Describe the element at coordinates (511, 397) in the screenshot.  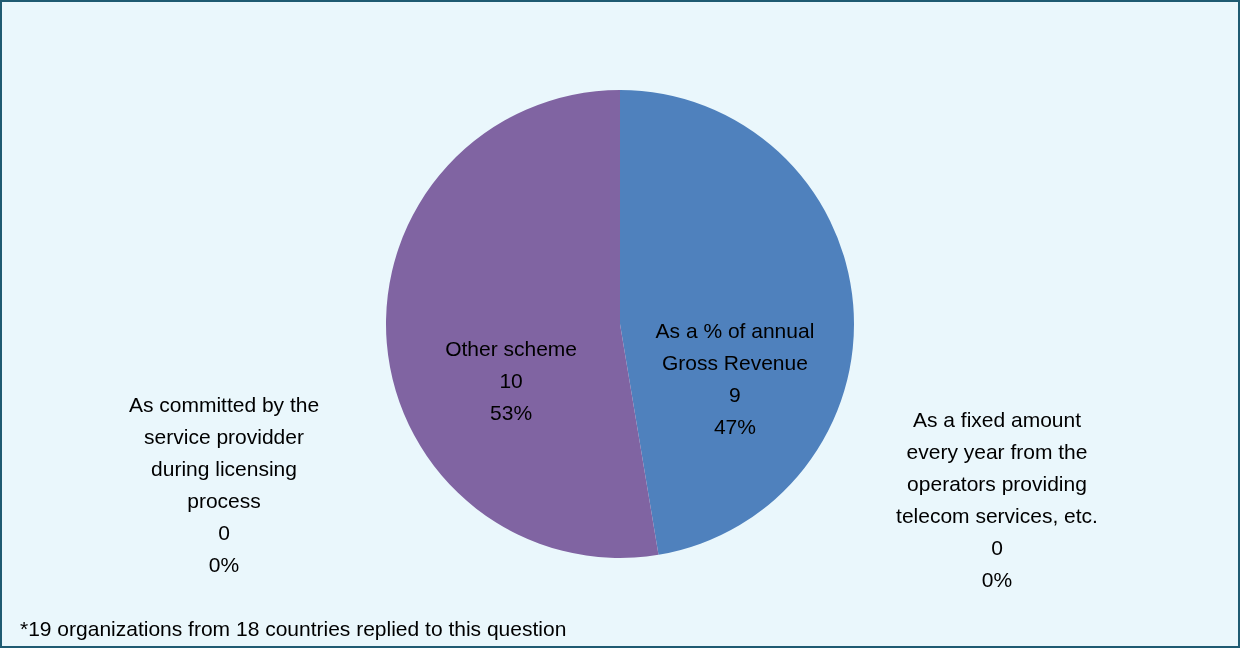
I see `data-label: 10 53%` at that location.